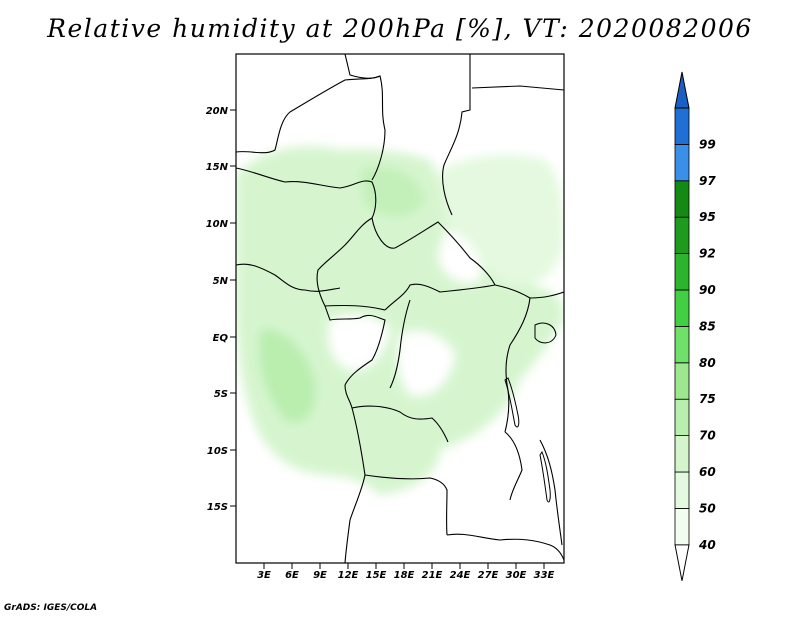  I want to click on lat-tick: 20N, so click(221, 111).